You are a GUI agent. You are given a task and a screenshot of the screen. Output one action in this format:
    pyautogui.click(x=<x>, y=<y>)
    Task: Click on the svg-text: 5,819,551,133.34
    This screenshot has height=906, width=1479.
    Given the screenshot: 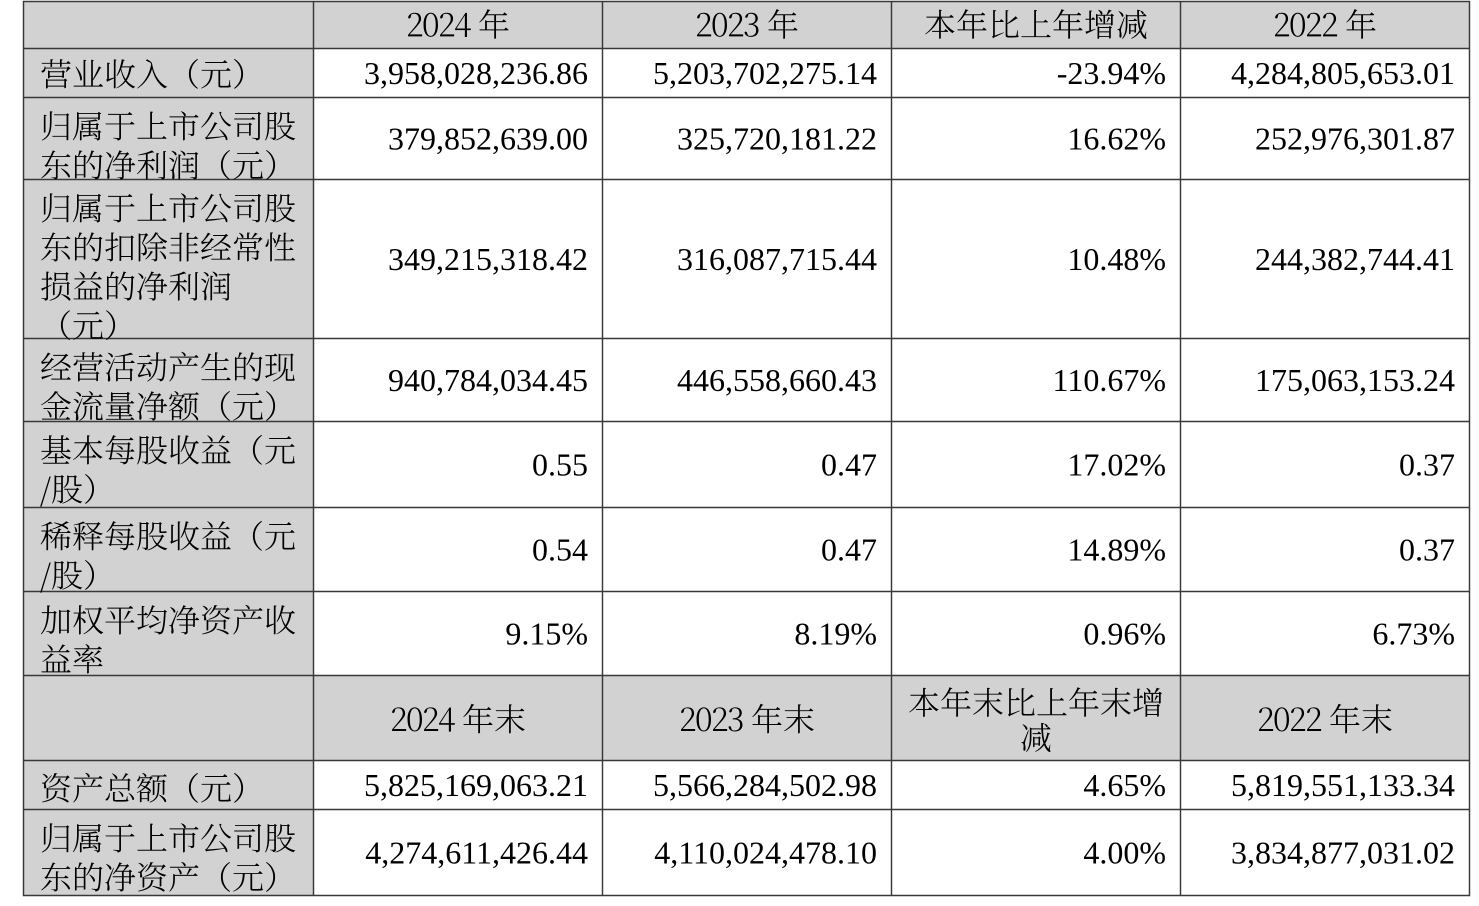 What is the action you would take?
    pyautogui.click(x=1343, y=785)
    